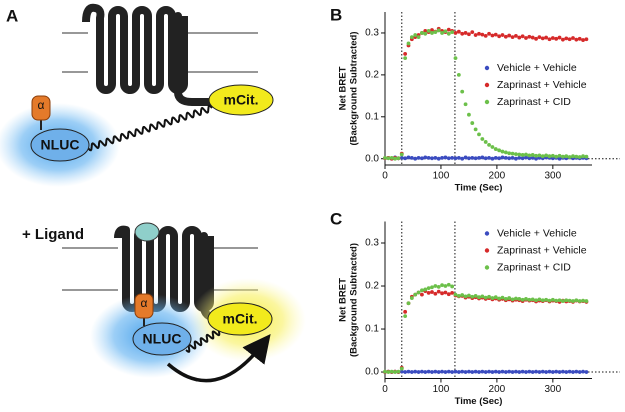 The width and height of the screenshot is (625, 412). What do you see at coordinates (487, 102) in the screenshot?
I see `legend-swatch` at bounding box center [487, 102].